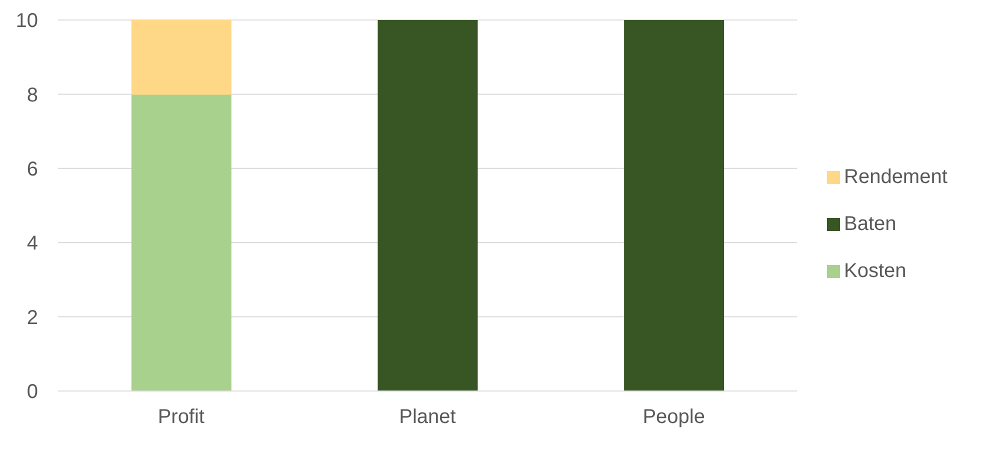 The image size is (985, 449). I want to click on y-tick-label: 2, so click(32, 317).